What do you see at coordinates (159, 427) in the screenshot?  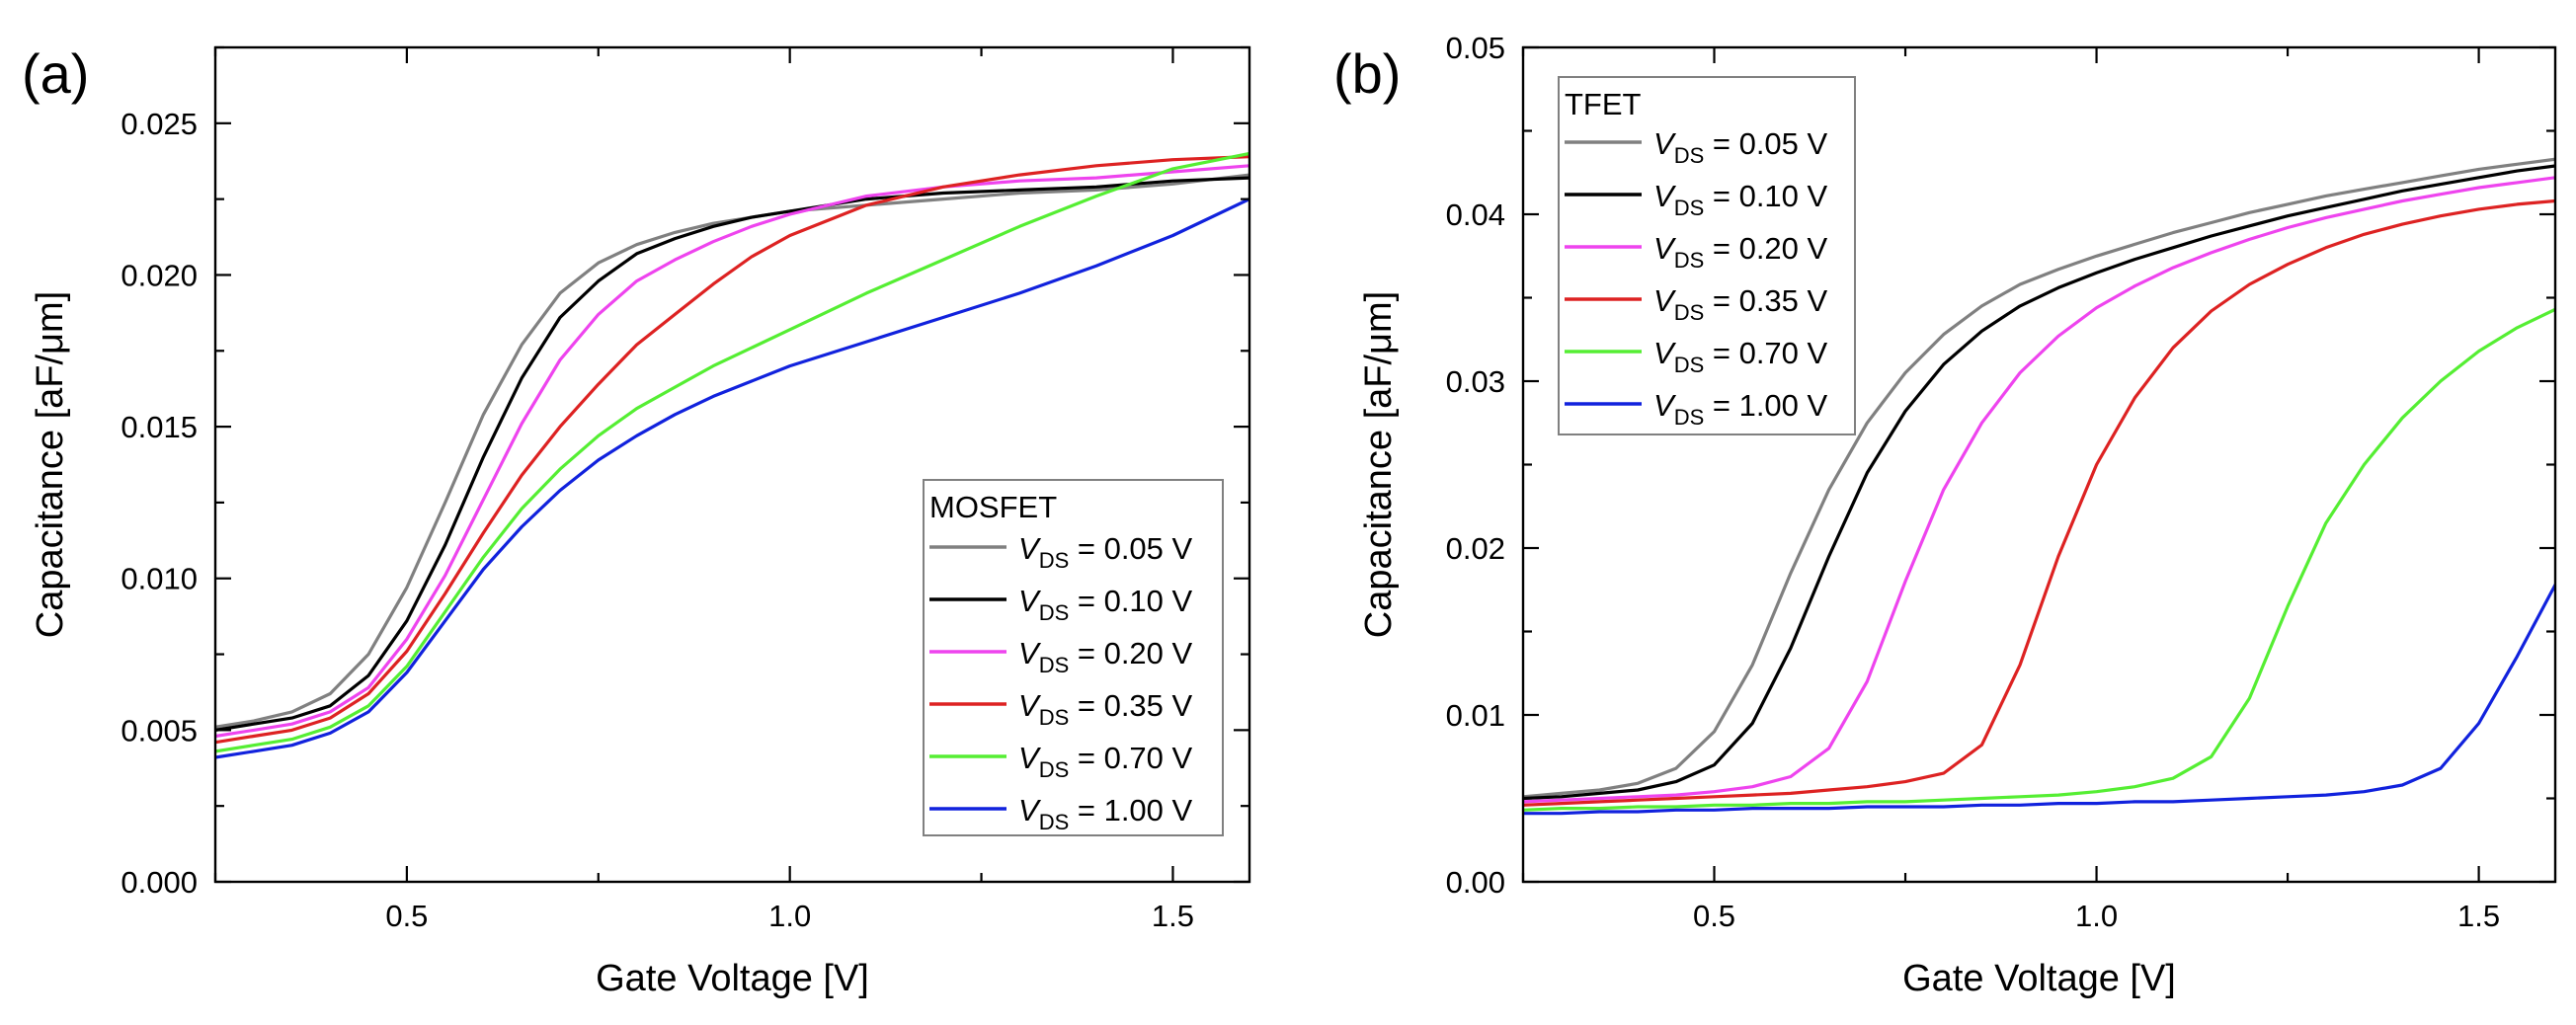 I see `y-tick-label: 0.015` at bounding box center [159, 427].